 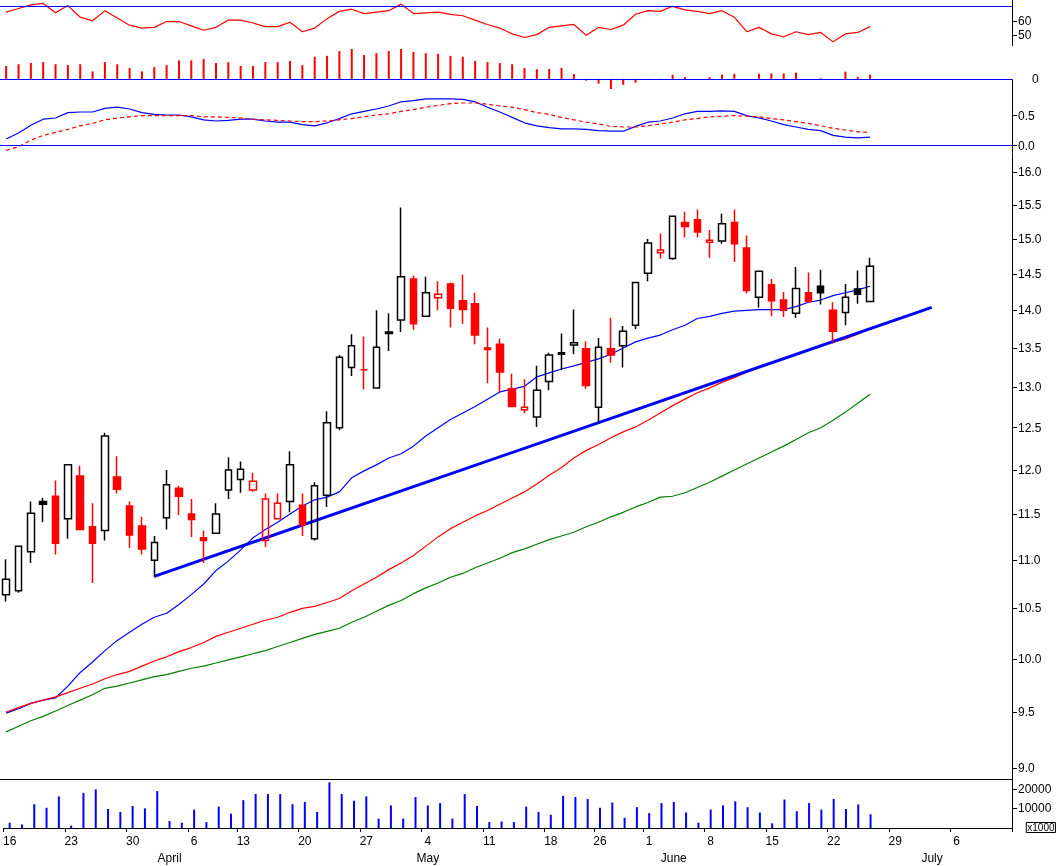 What do you see at coordinates (243, 840) in the screenshot?
I see `x-tick-label: 13` at bounding box center [243, 840].